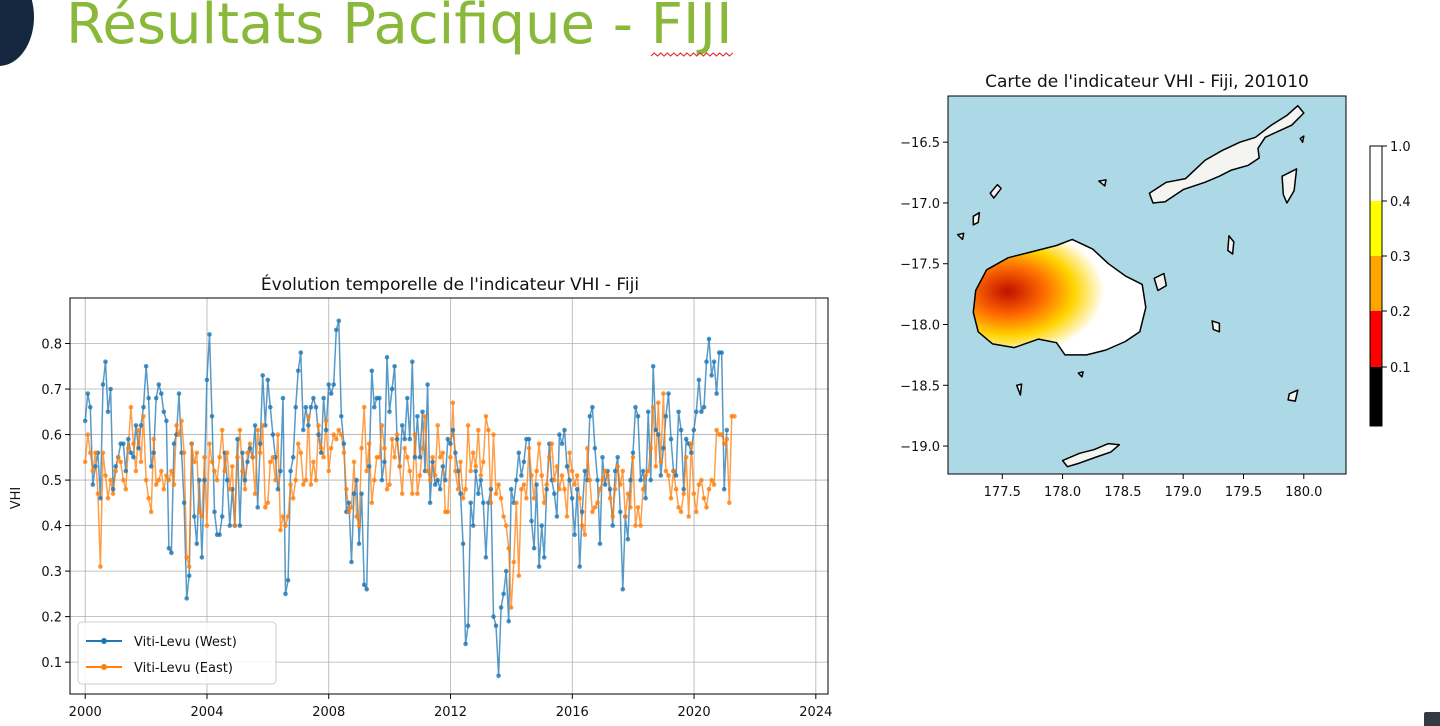 The width and height of the screenshot is (1440, 726). Describe the element at coordinates (1293, 395) in the screenshot. I see `island-moala` at that location.